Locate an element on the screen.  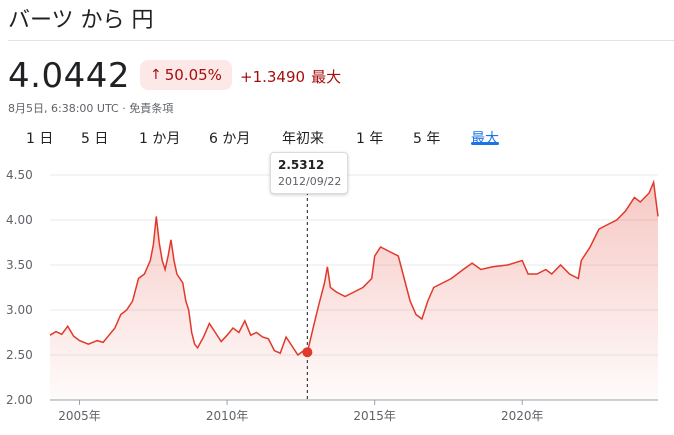
timestamp-disclaimer: 8月5日, 6:38:00 UTC · 免責条項 is located at coordinates (91, 108).